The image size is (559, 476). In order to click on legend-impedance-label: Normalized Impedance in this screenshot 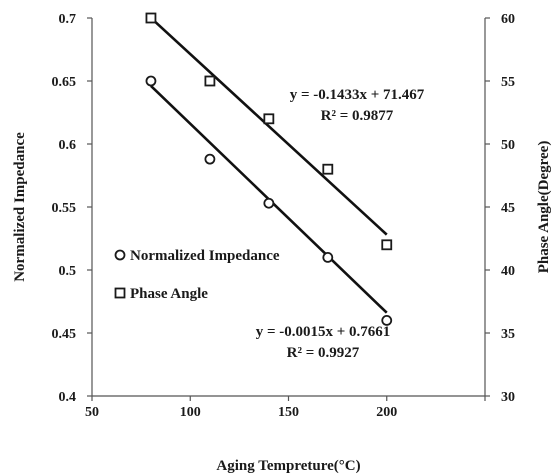, I will do `click(205, 256)`.